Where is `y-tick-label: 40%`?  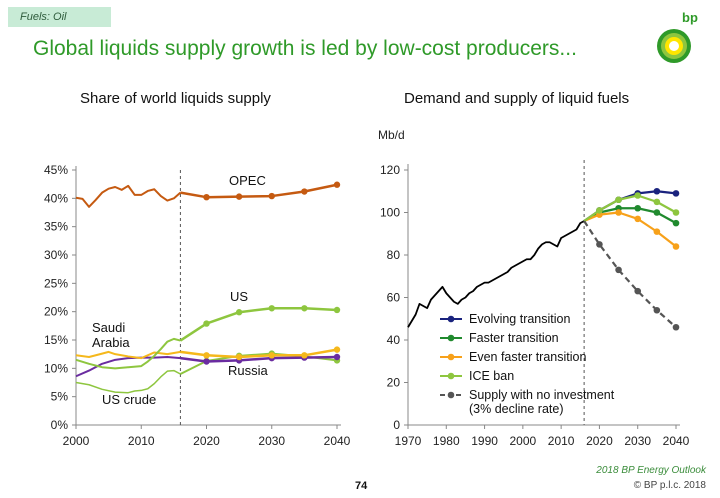
y-tick-label: 40% is located at coordinates (56, 198).